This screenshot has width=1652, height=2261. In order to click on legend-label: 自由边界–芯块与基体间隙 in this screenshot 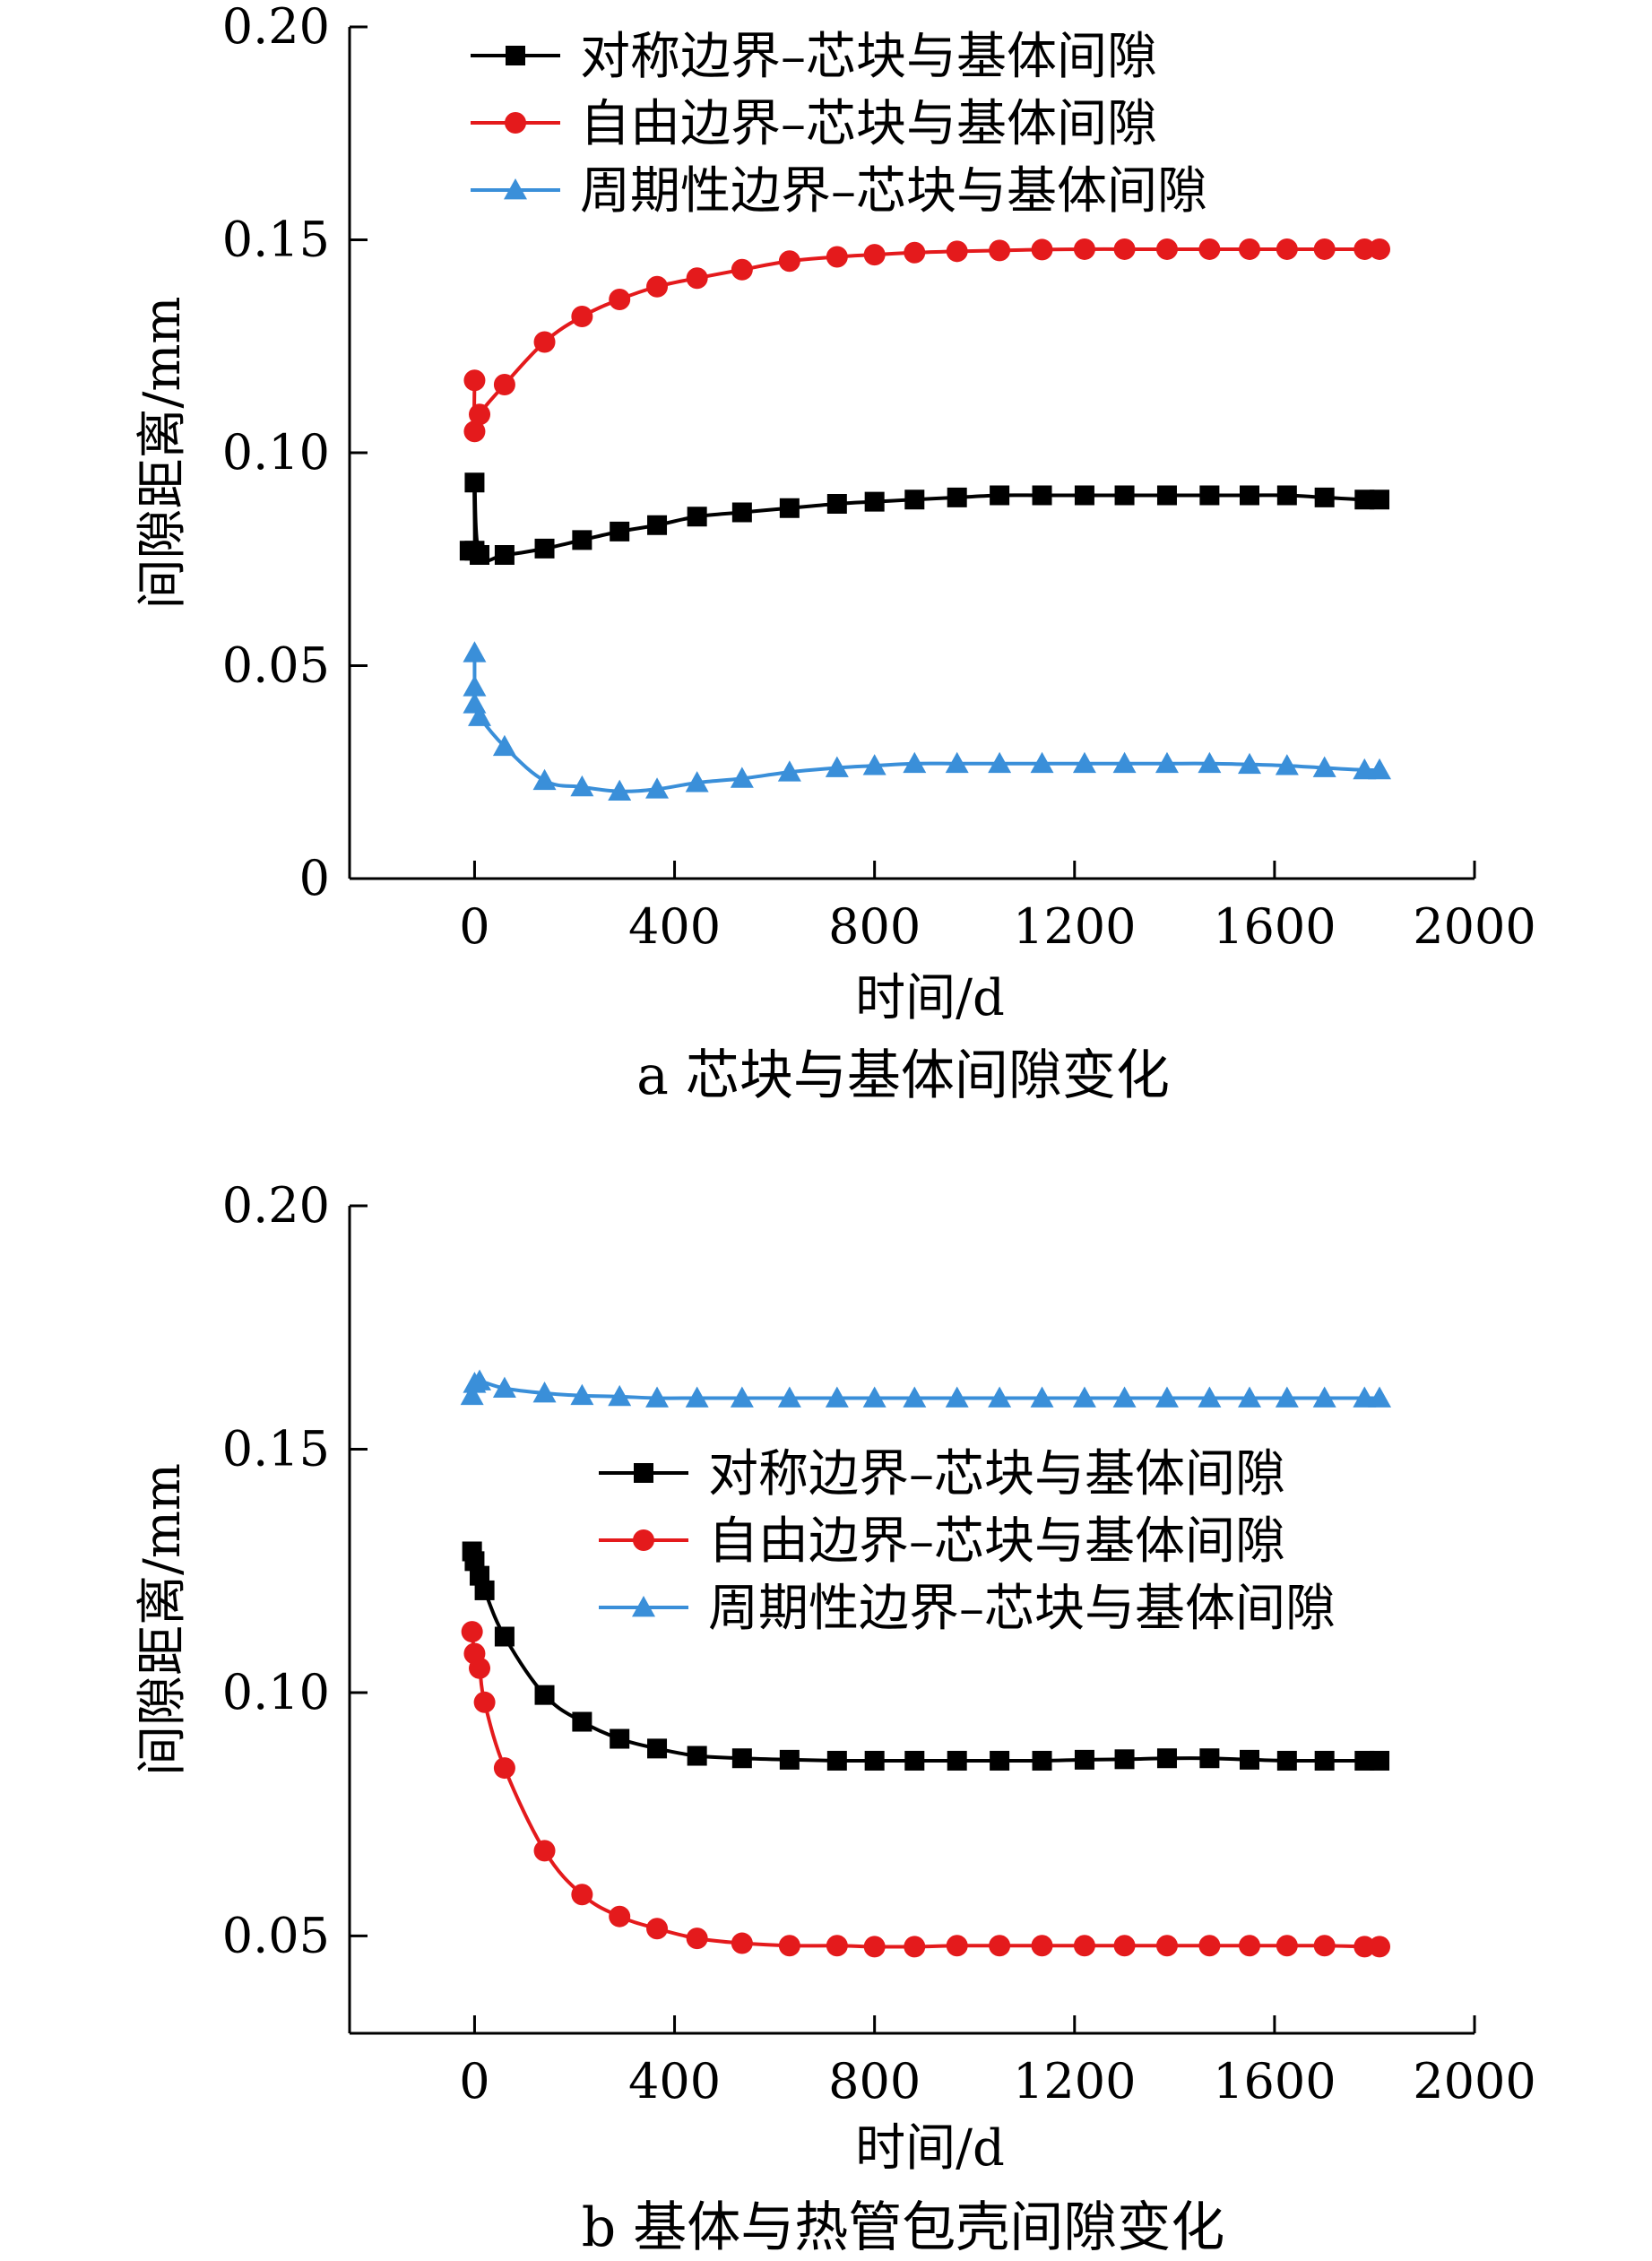, I will do `click(868, 124)`.